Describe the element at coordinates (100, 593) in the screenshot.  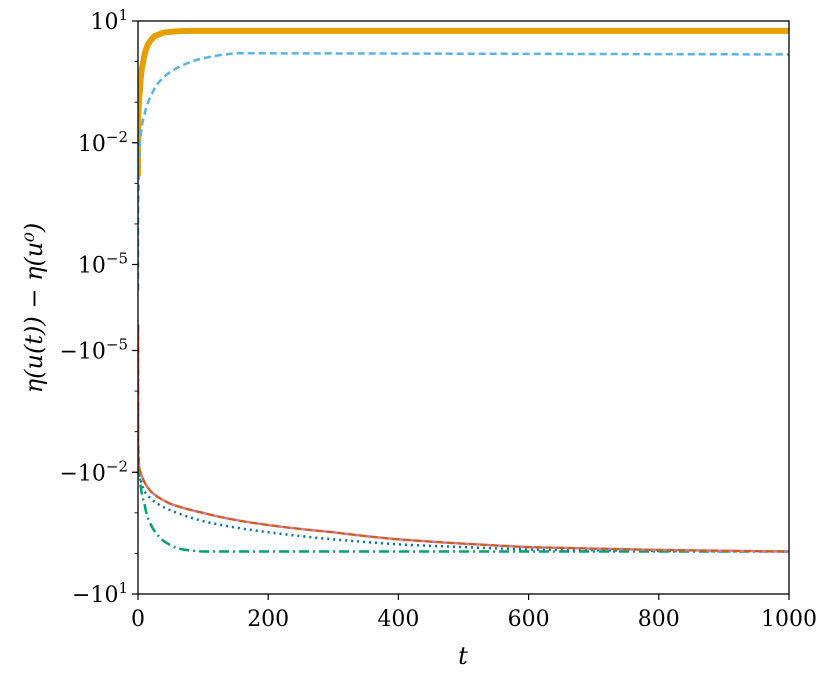
I see `y-tick-label: −101` at that location.